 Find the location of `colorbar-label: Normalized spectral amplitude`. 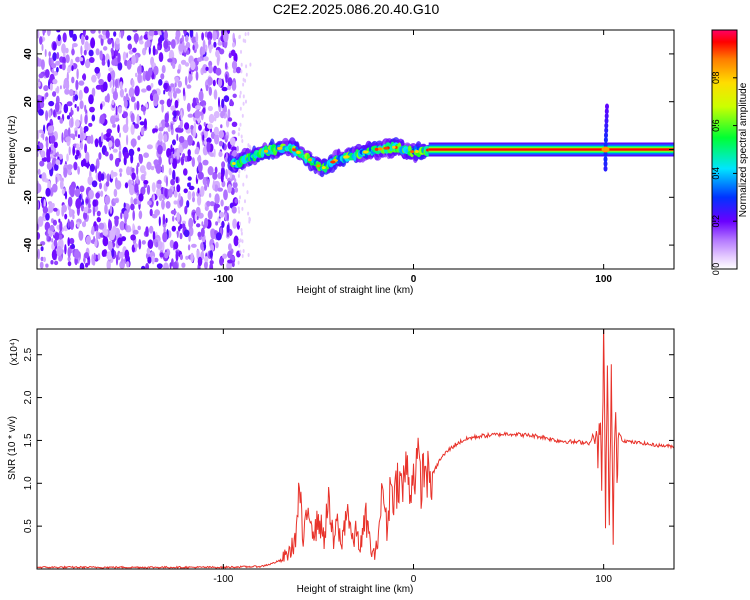

colorbar-label: Normalized spectral amplitude is located at coordinates (743, 149).